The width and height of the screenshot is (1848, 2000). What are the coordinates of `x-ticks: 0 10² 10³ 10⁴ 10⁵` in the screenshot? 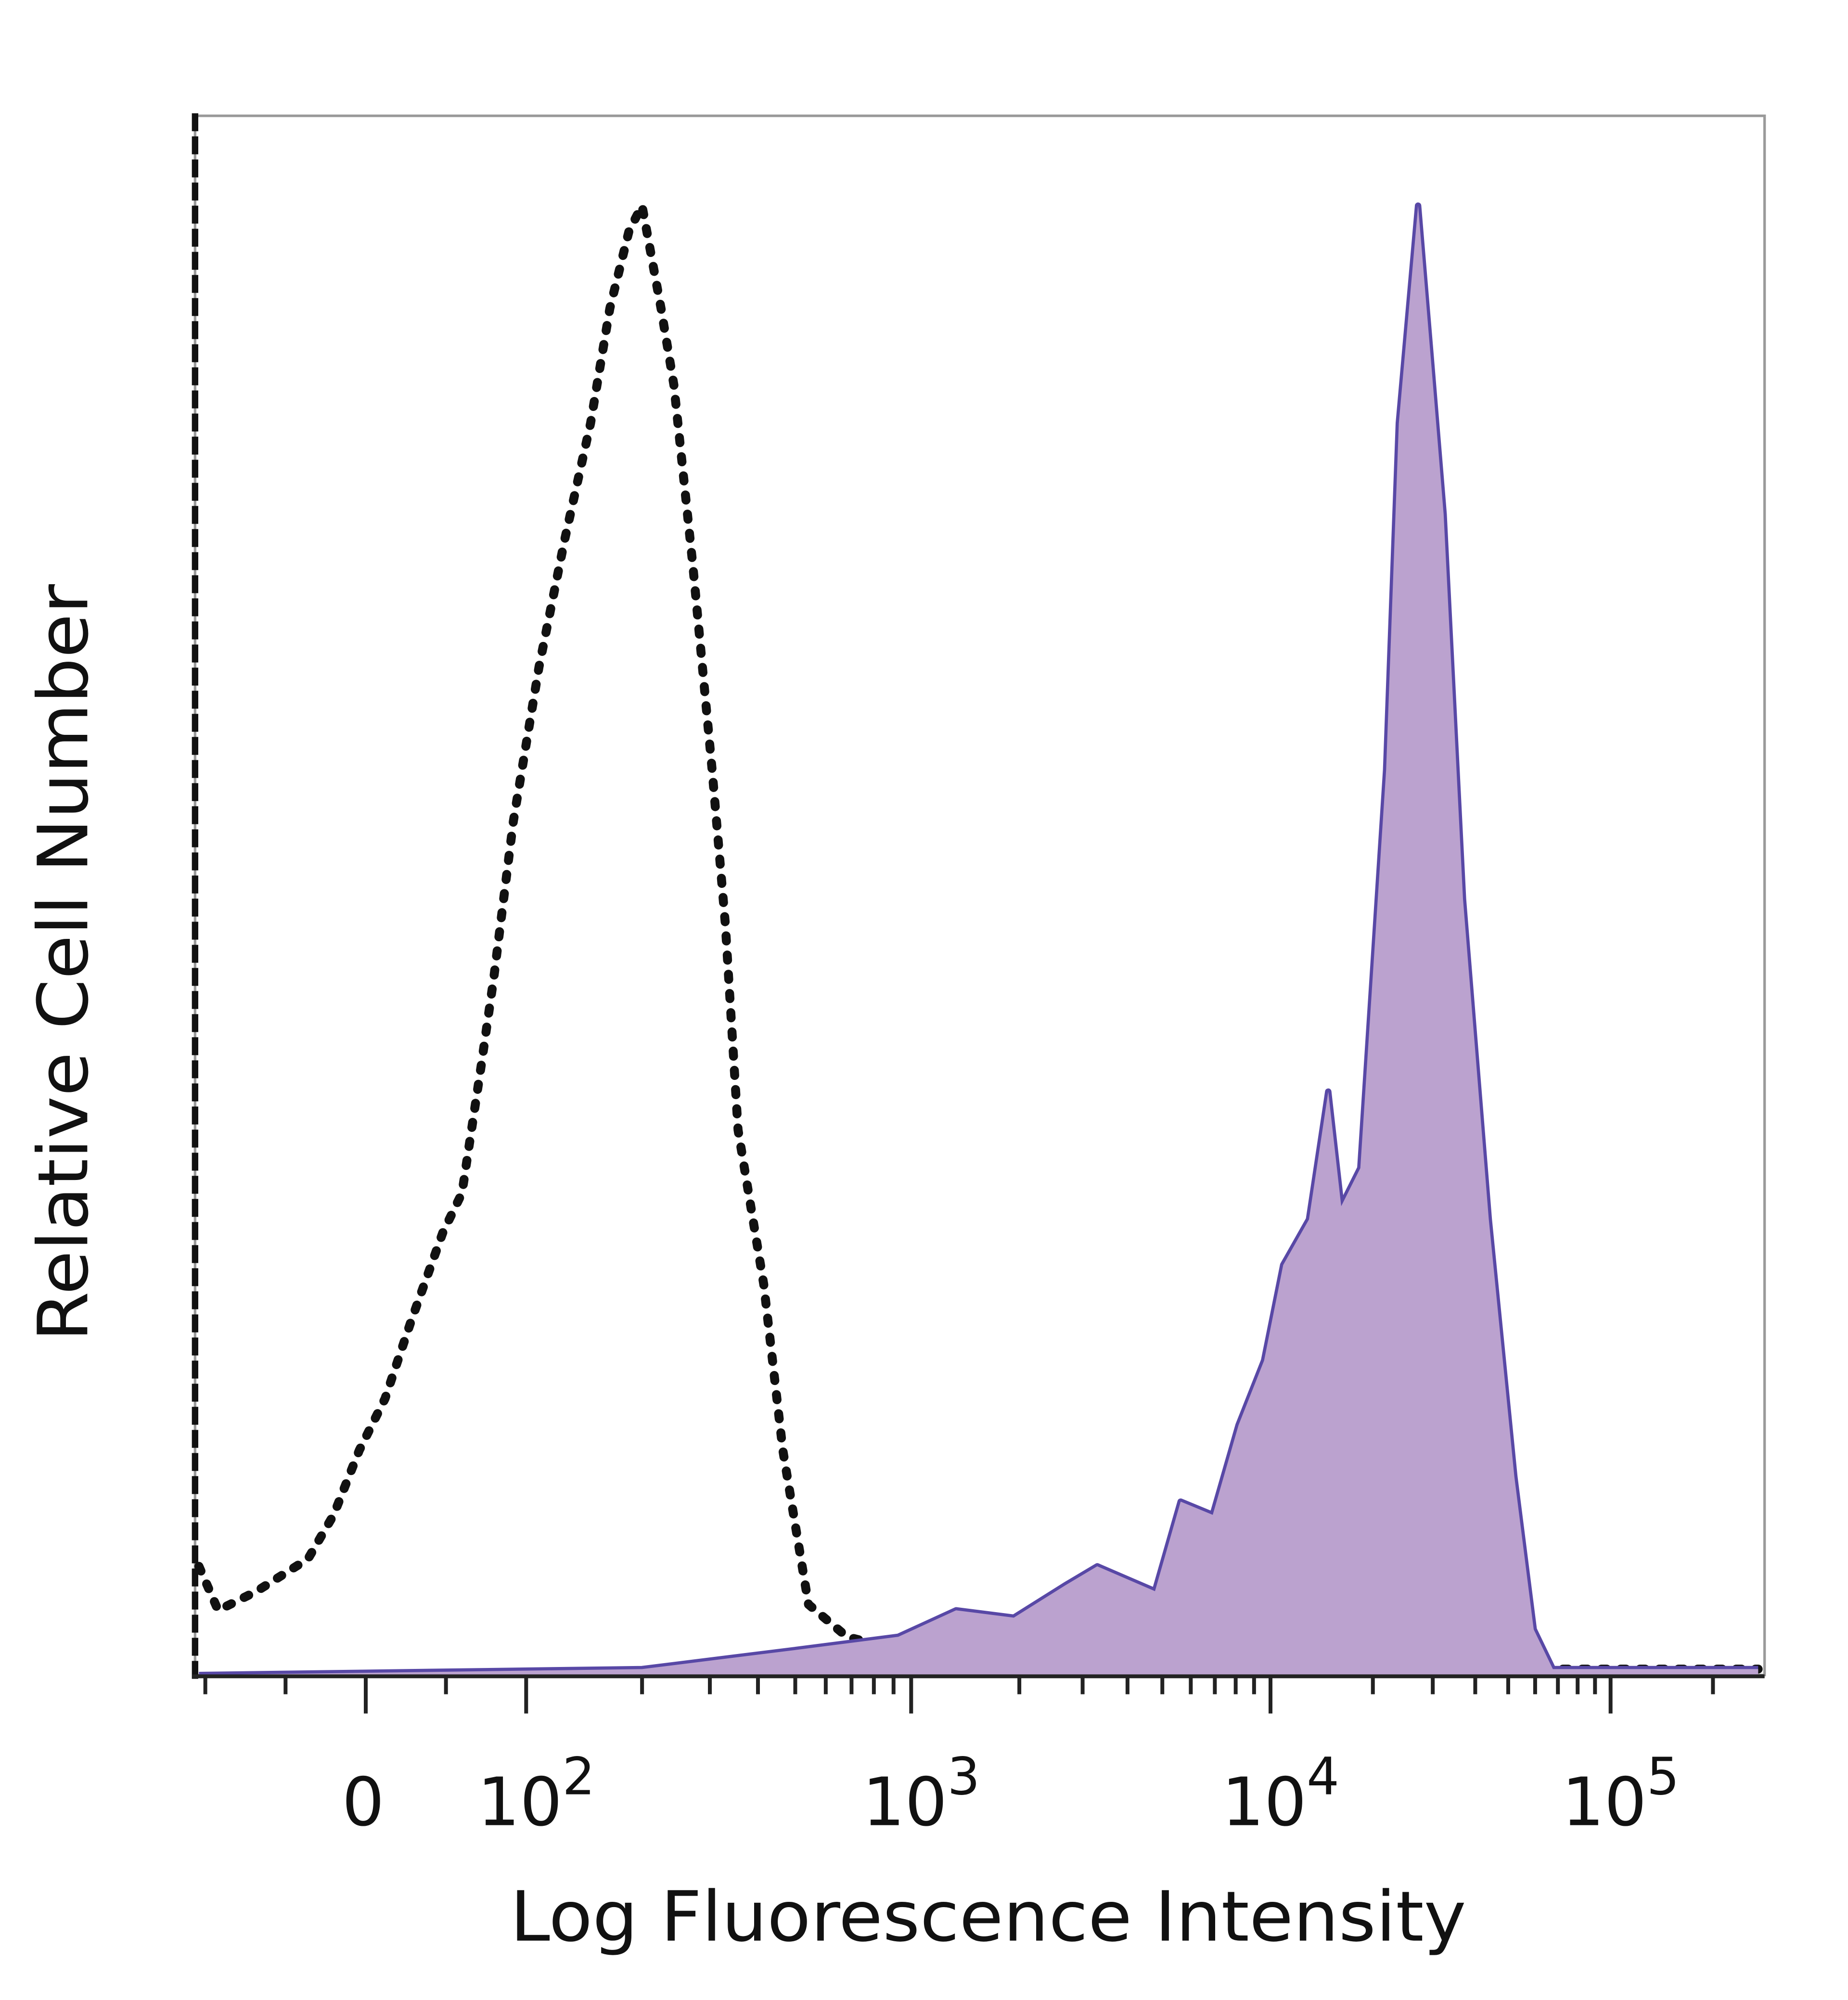 It's located at (959, 1758).